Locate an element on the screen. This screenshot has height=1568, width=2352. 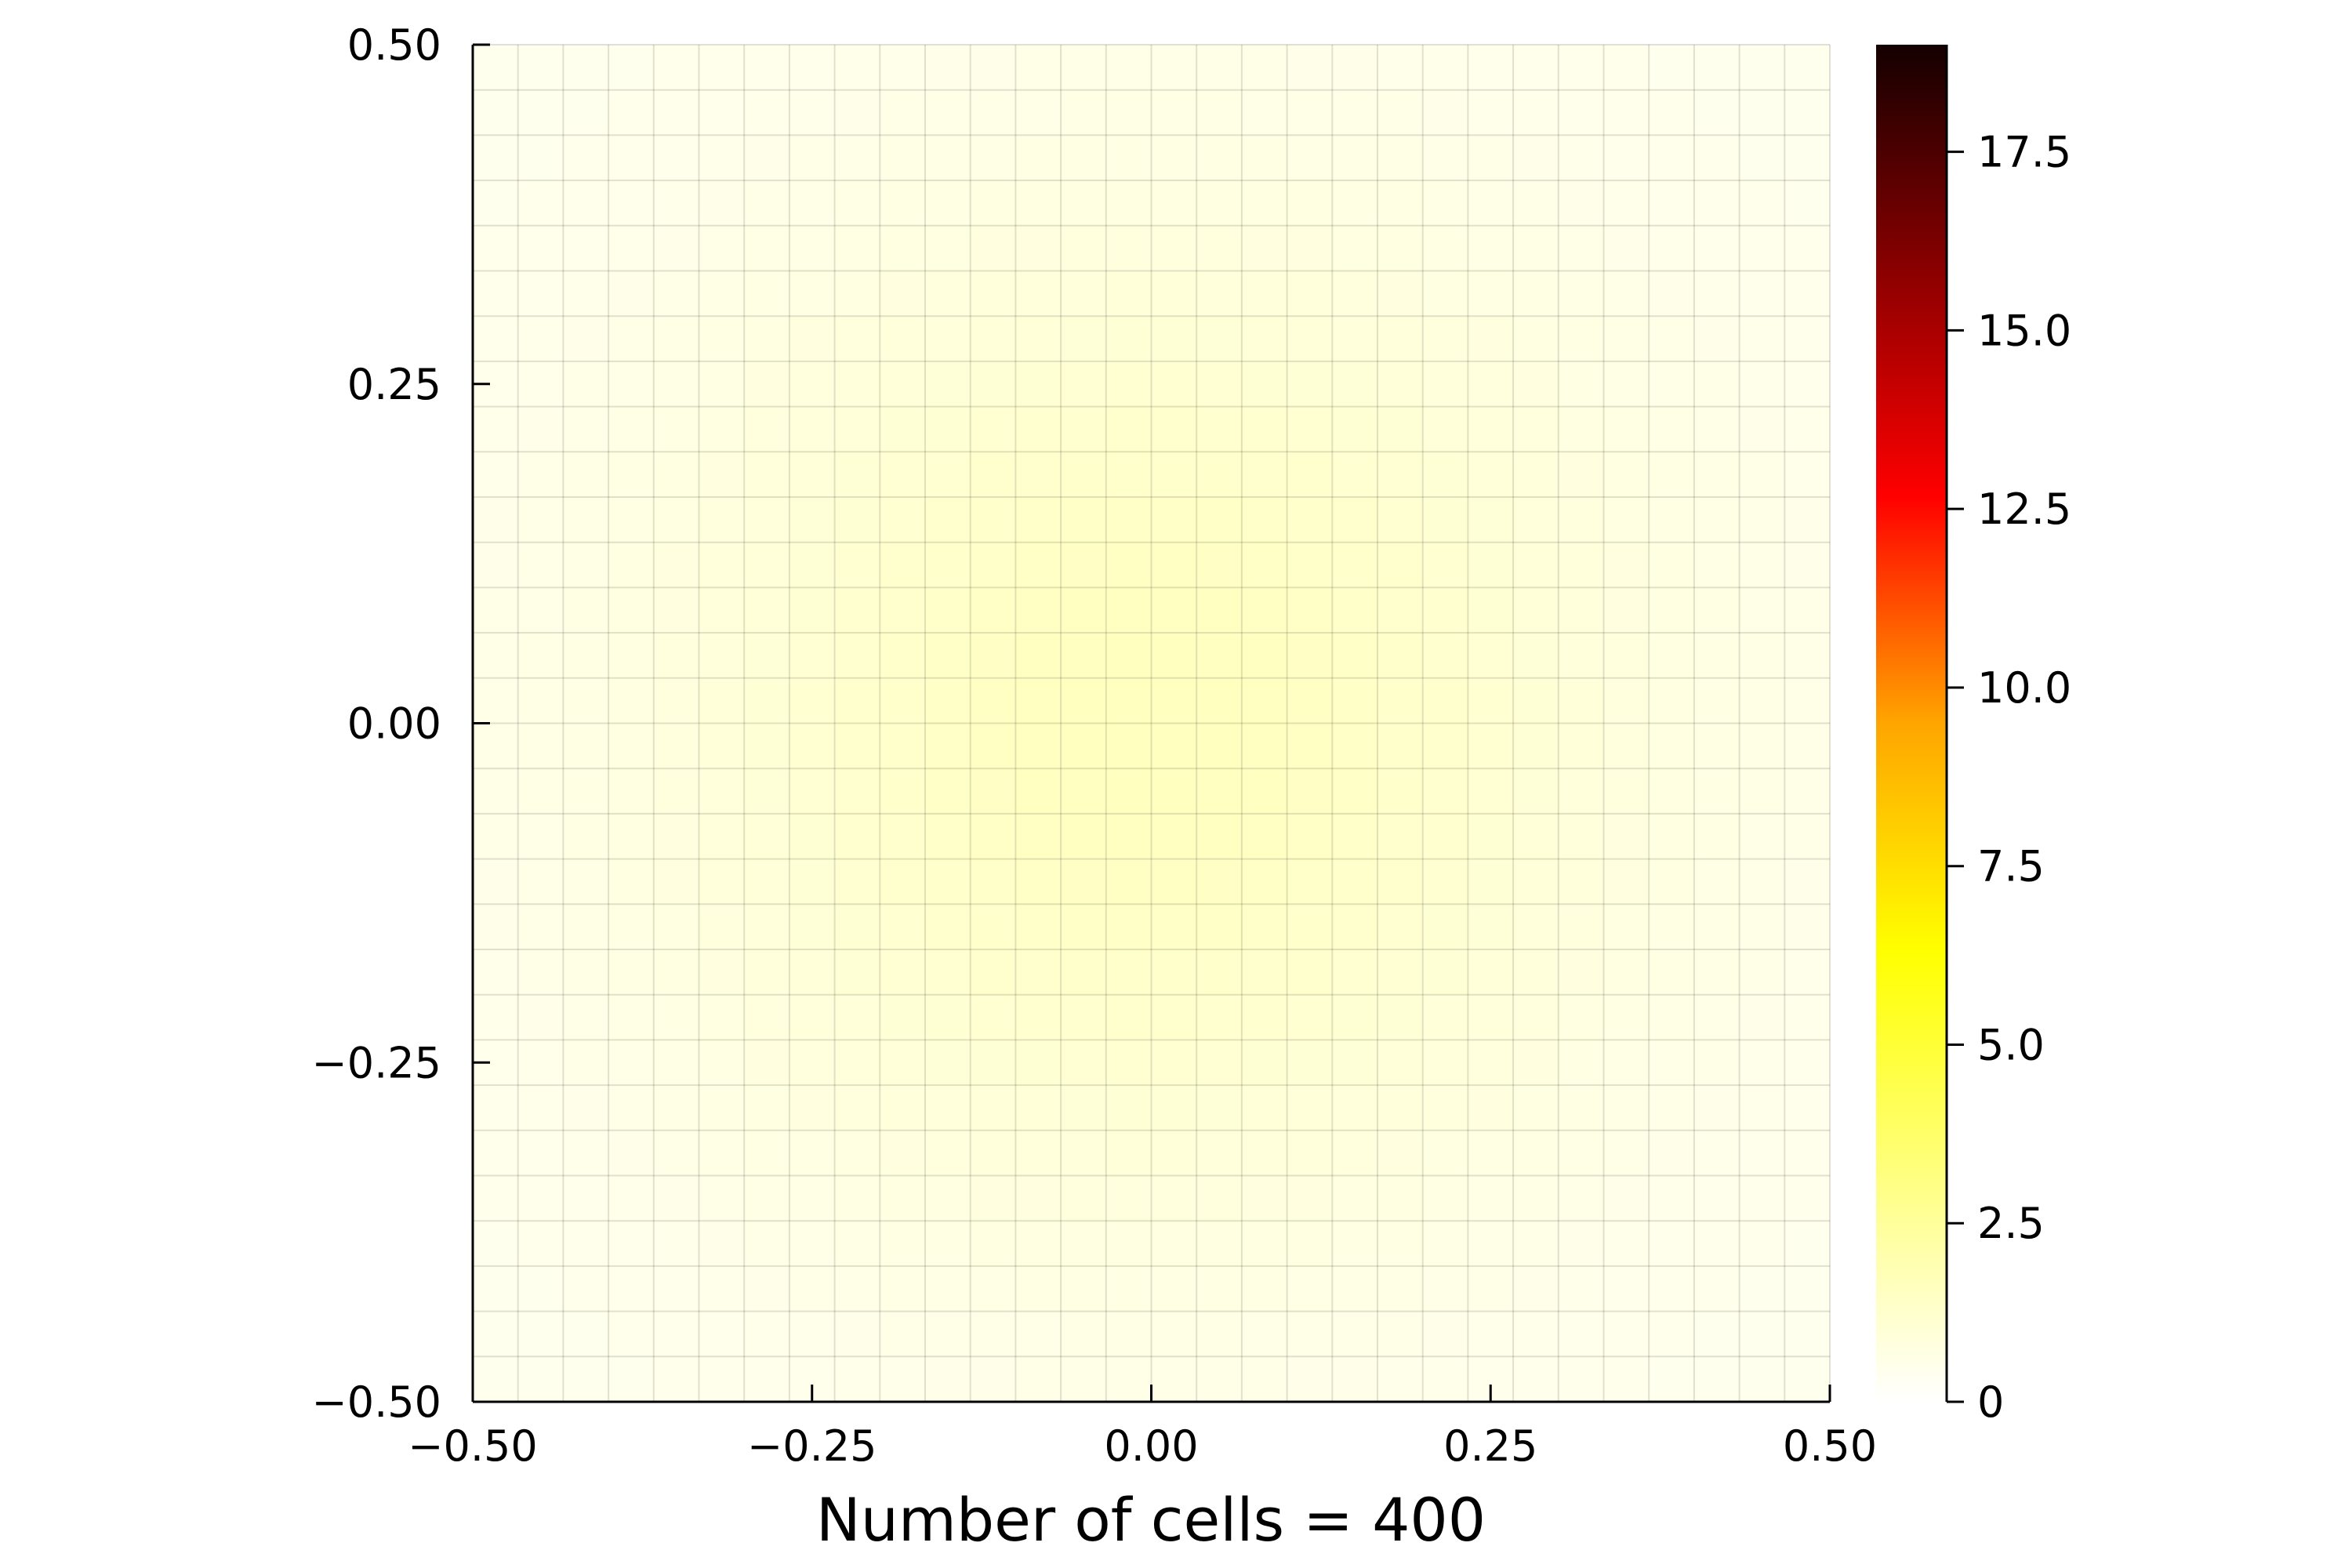
colorbar-tick-label: 17.5 is located at coordinates (2024, 152).